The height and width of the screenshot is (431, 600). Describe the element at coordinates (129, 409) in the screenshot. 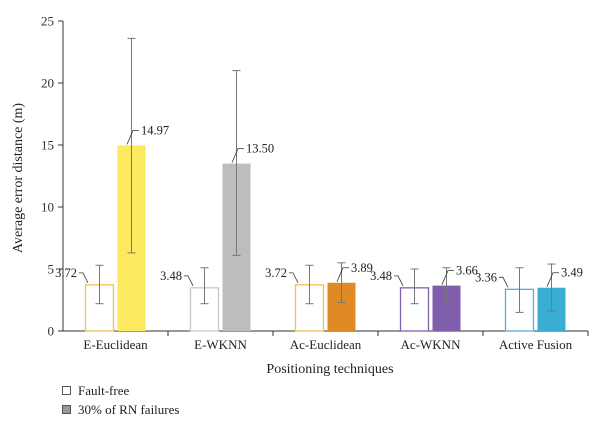

I see `legend-label-rn-failures: 30% of RN failures` at that location.